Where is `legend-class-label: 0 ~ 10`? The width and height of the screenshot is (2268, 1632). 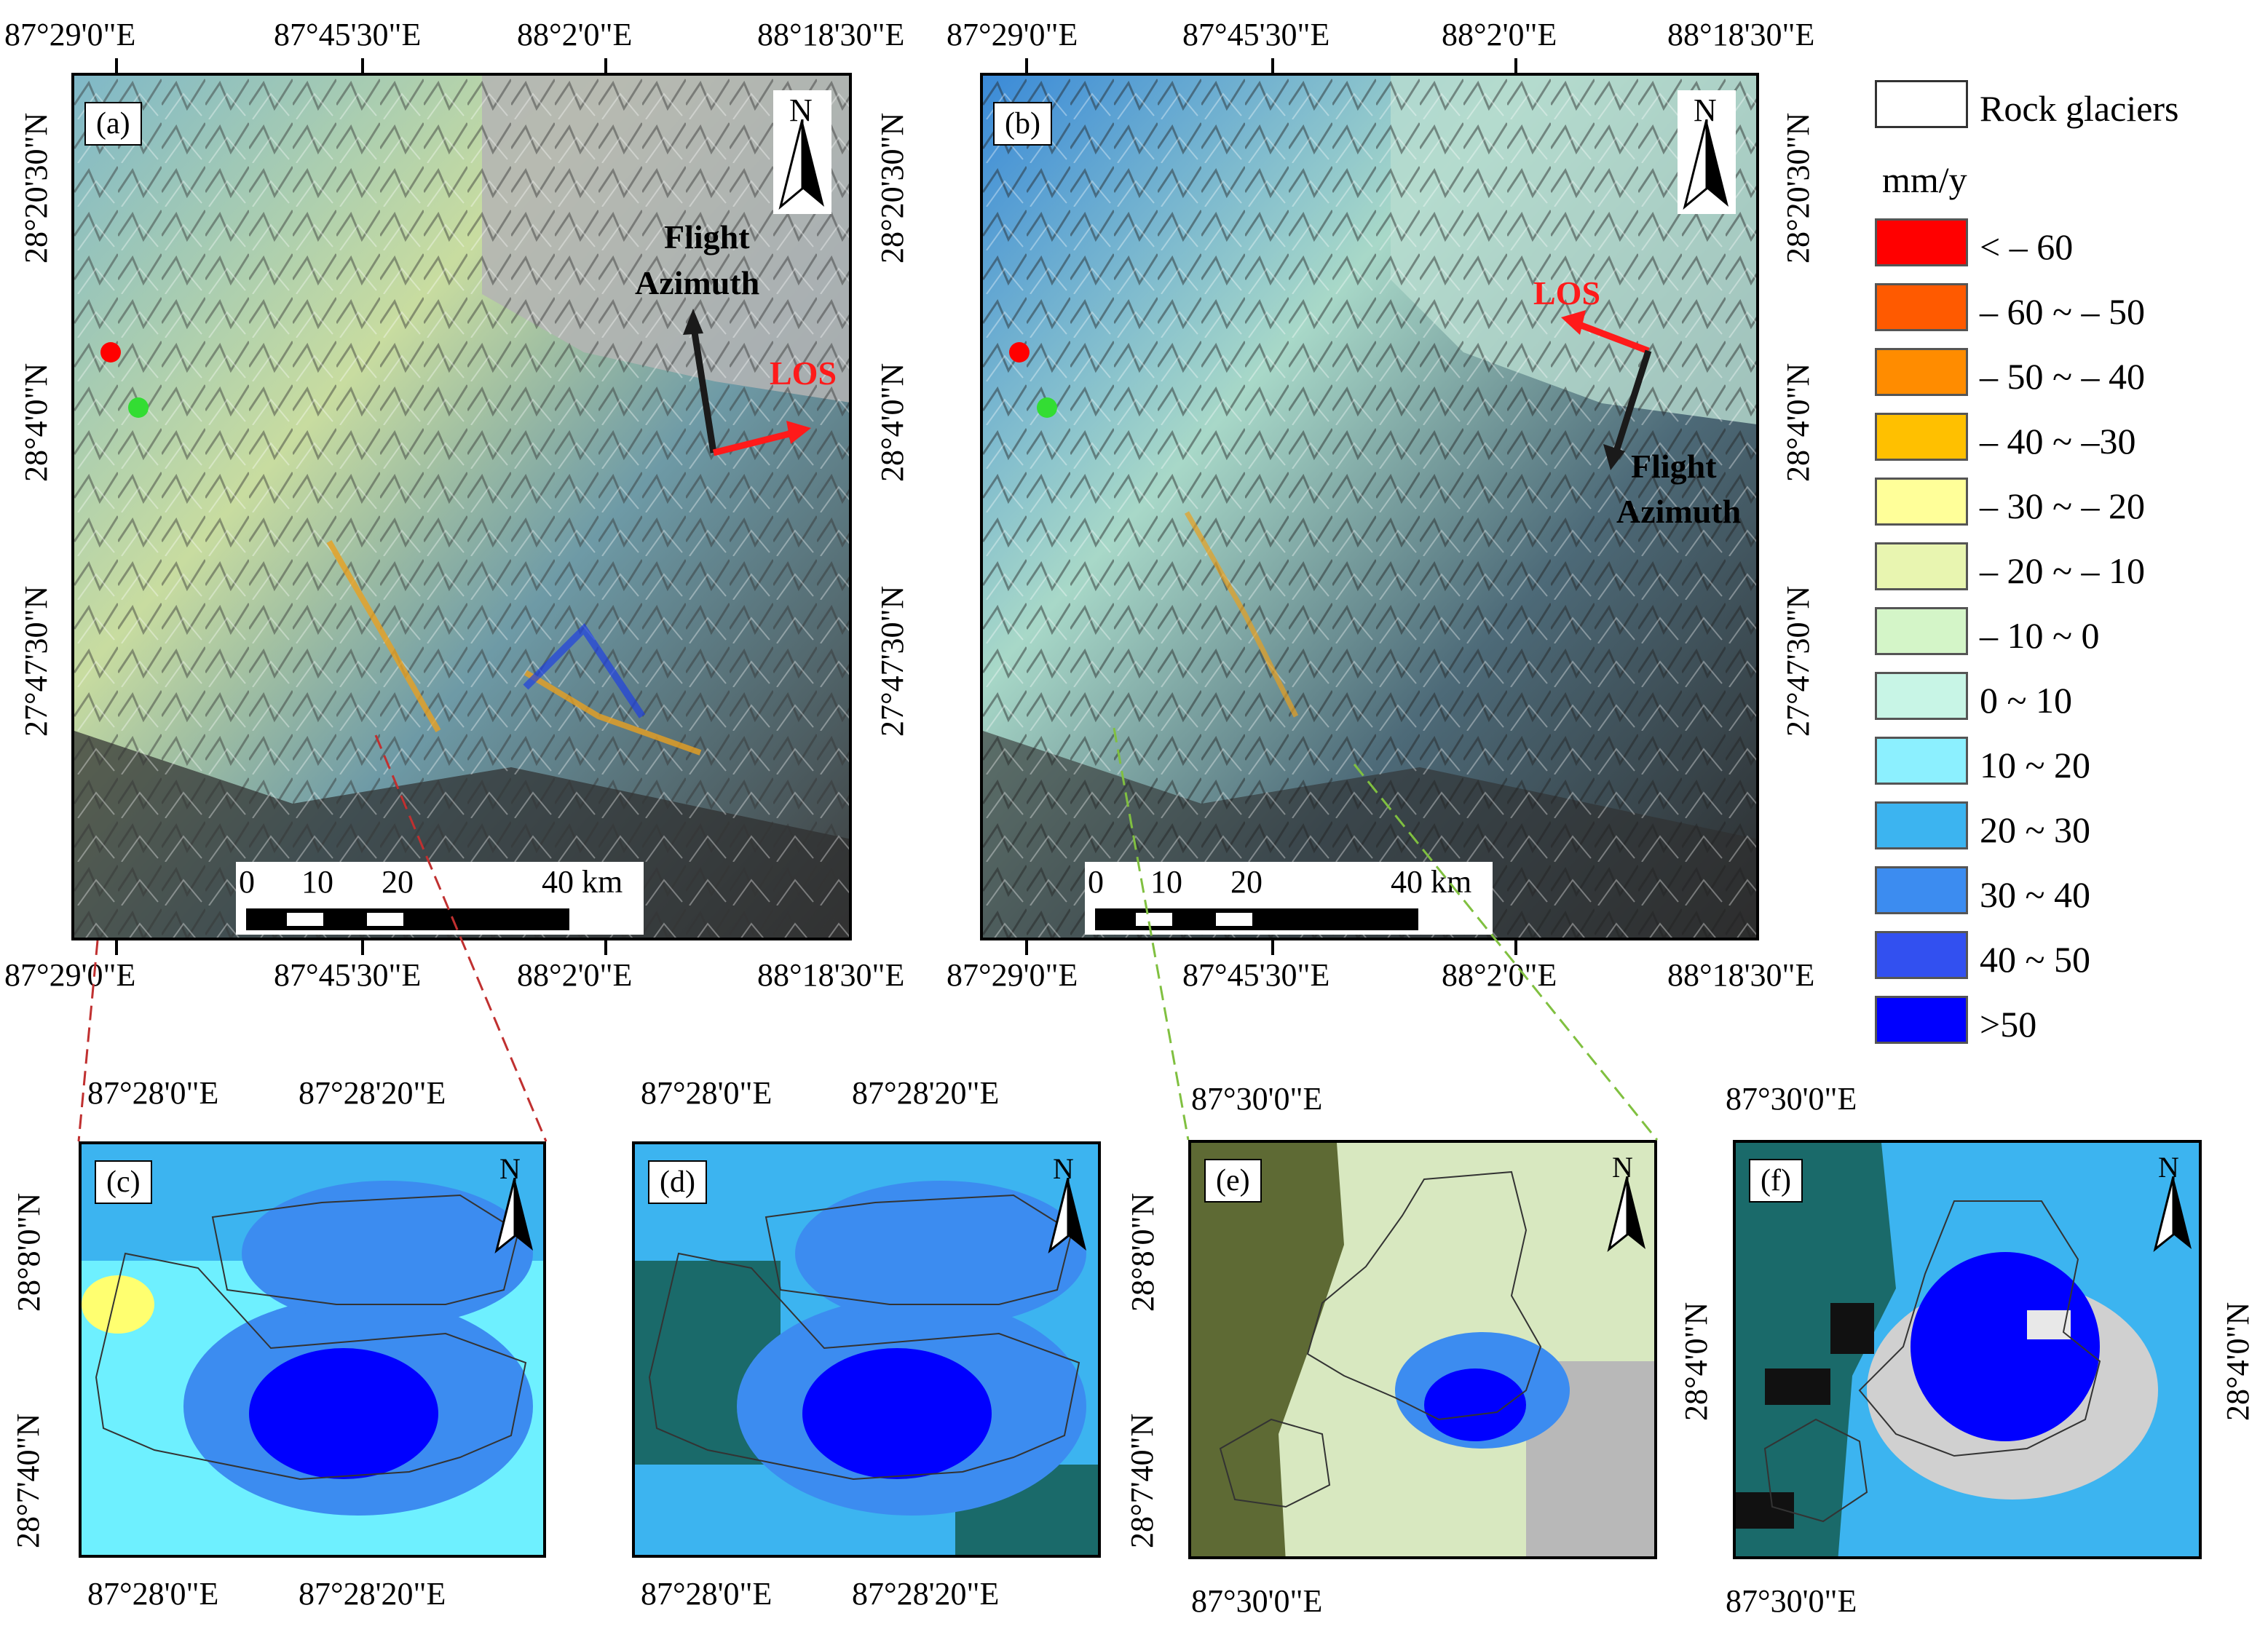 legend-class-label: 0 ~ 10 is located at coordinates (2026, 700).